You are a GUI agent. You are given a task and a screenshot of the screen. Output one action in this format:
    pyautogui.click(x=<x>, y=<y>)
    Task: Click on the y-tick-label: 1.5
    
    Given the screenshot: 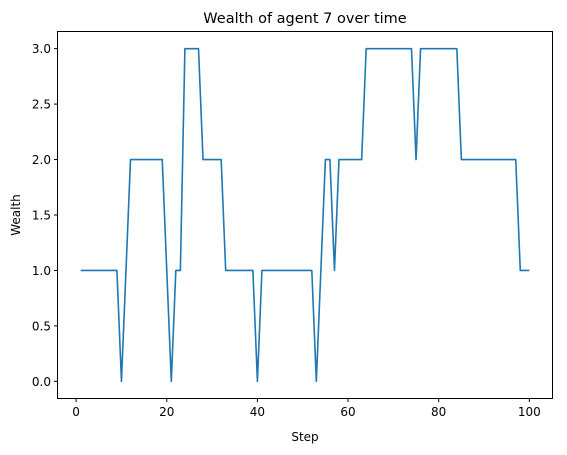 What is the action you would take?
    pyautogui.click(x=41, y=216)
    